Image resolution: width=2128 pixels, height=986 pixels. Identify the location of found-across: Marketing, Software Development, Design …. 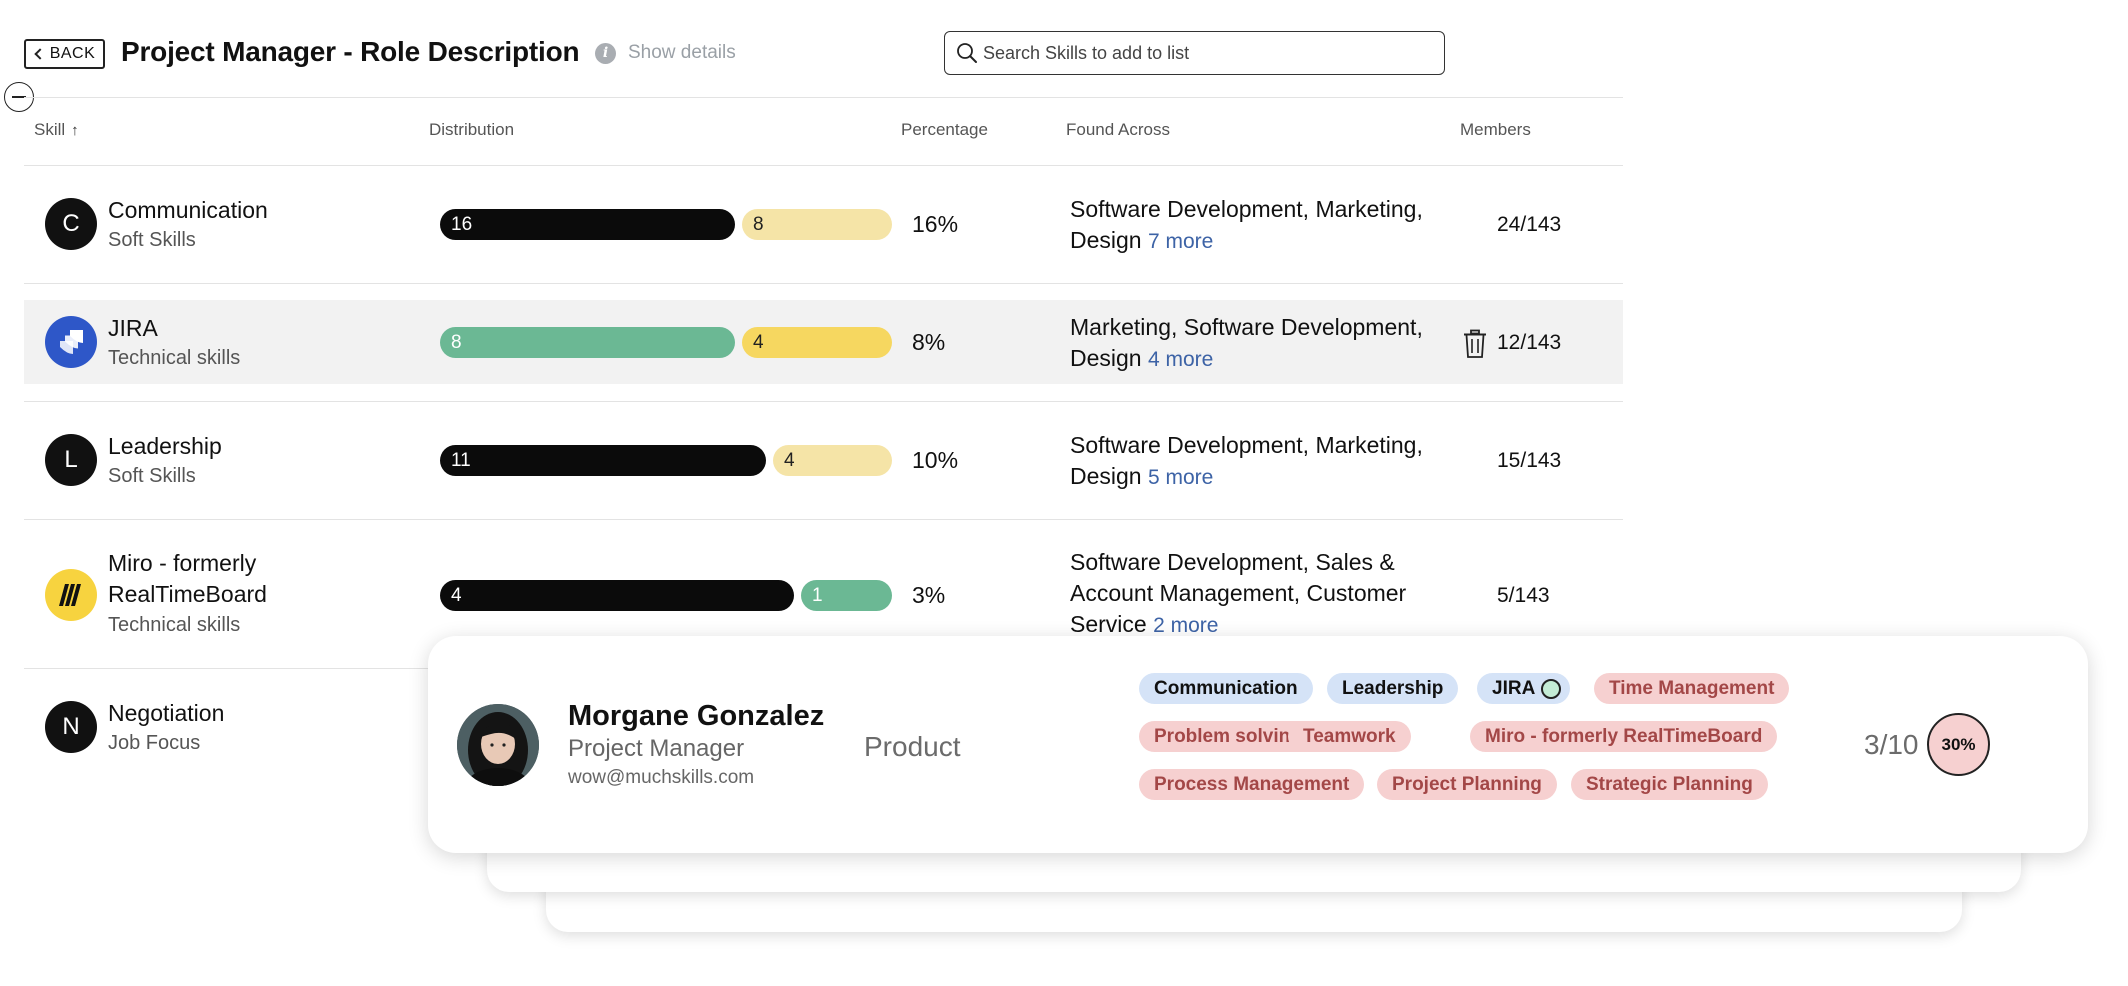
(1246, 342).